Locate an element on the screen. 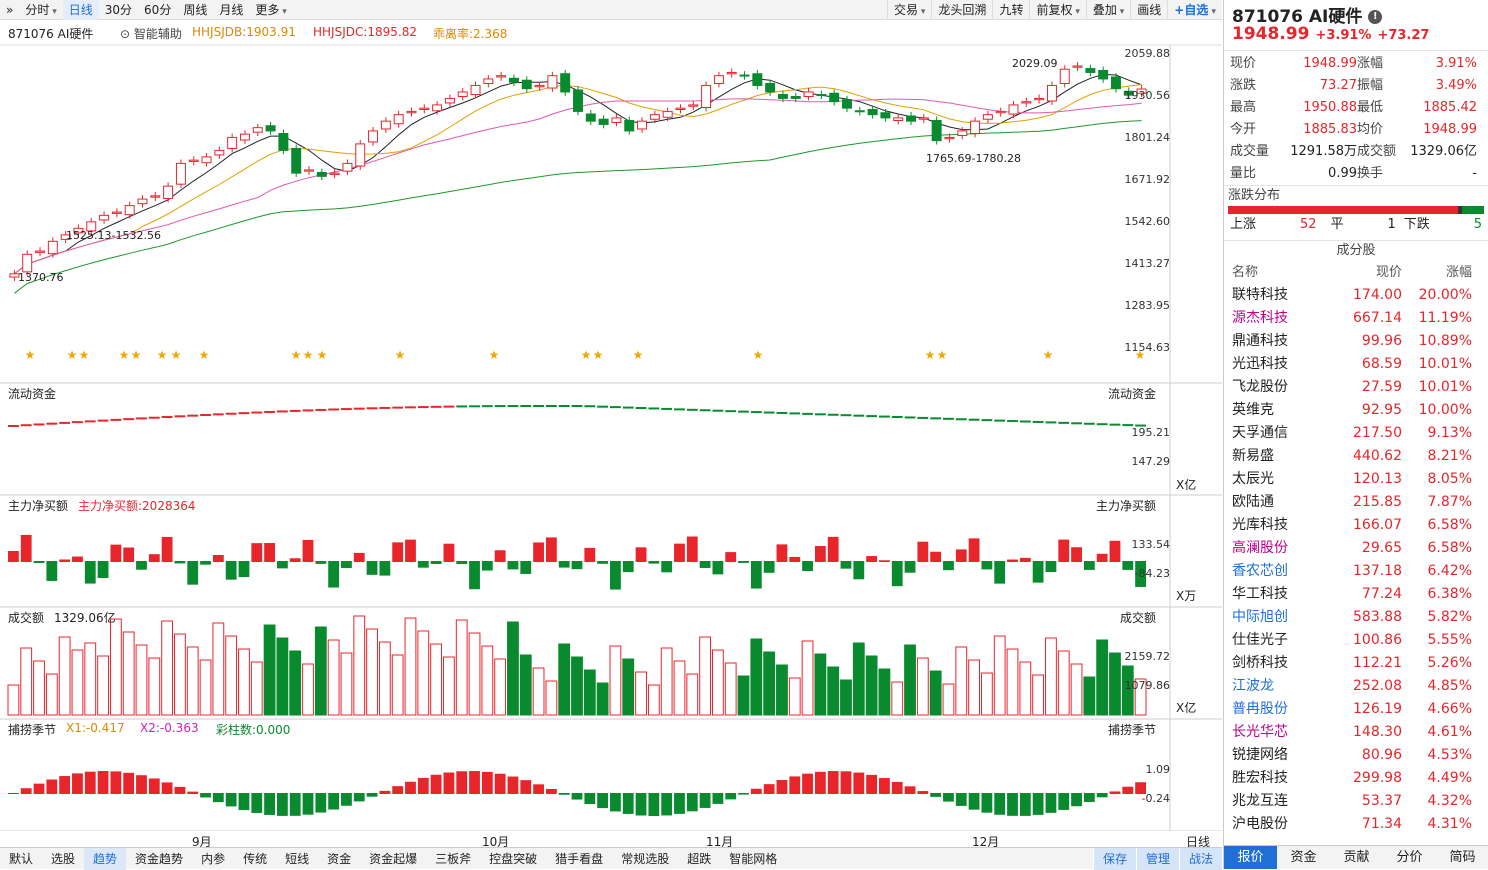 This screenshot has width=1488, height=870. tab-shortcode: 简码 is located at coordinates (1462, 857).